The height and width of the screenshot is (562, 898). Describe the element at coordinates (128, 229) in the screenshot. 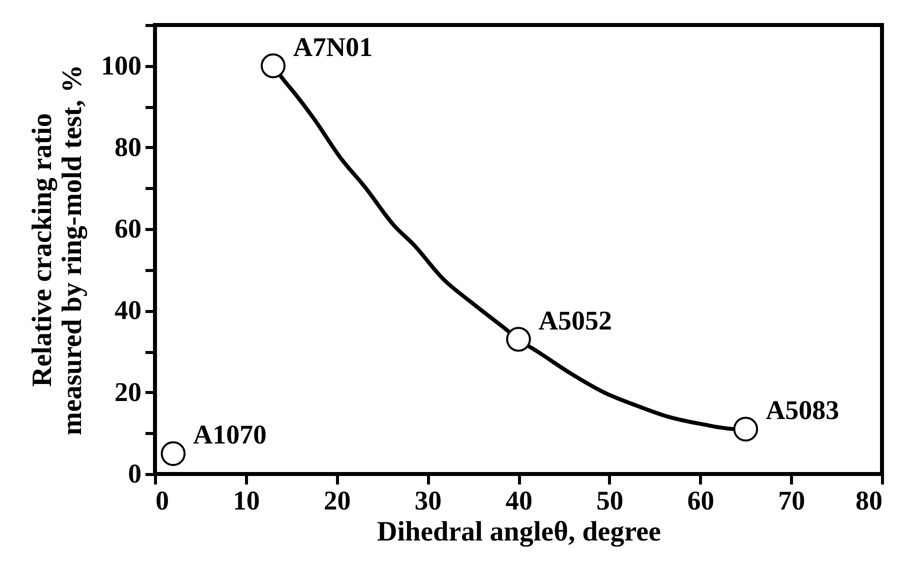

I see `y-tick-label: 60` at that location.